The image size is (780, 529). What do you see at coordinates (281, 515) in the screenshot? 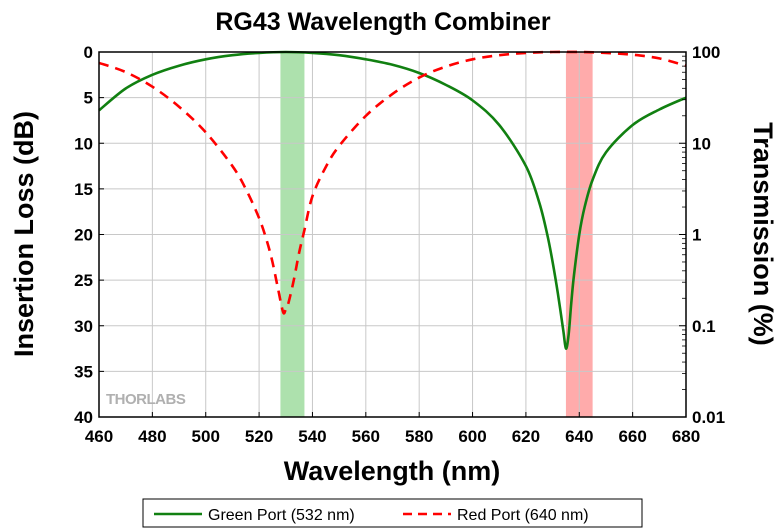
I see `legend-label-green: Green Port (532 nm)` at bounding box center [281, 515].